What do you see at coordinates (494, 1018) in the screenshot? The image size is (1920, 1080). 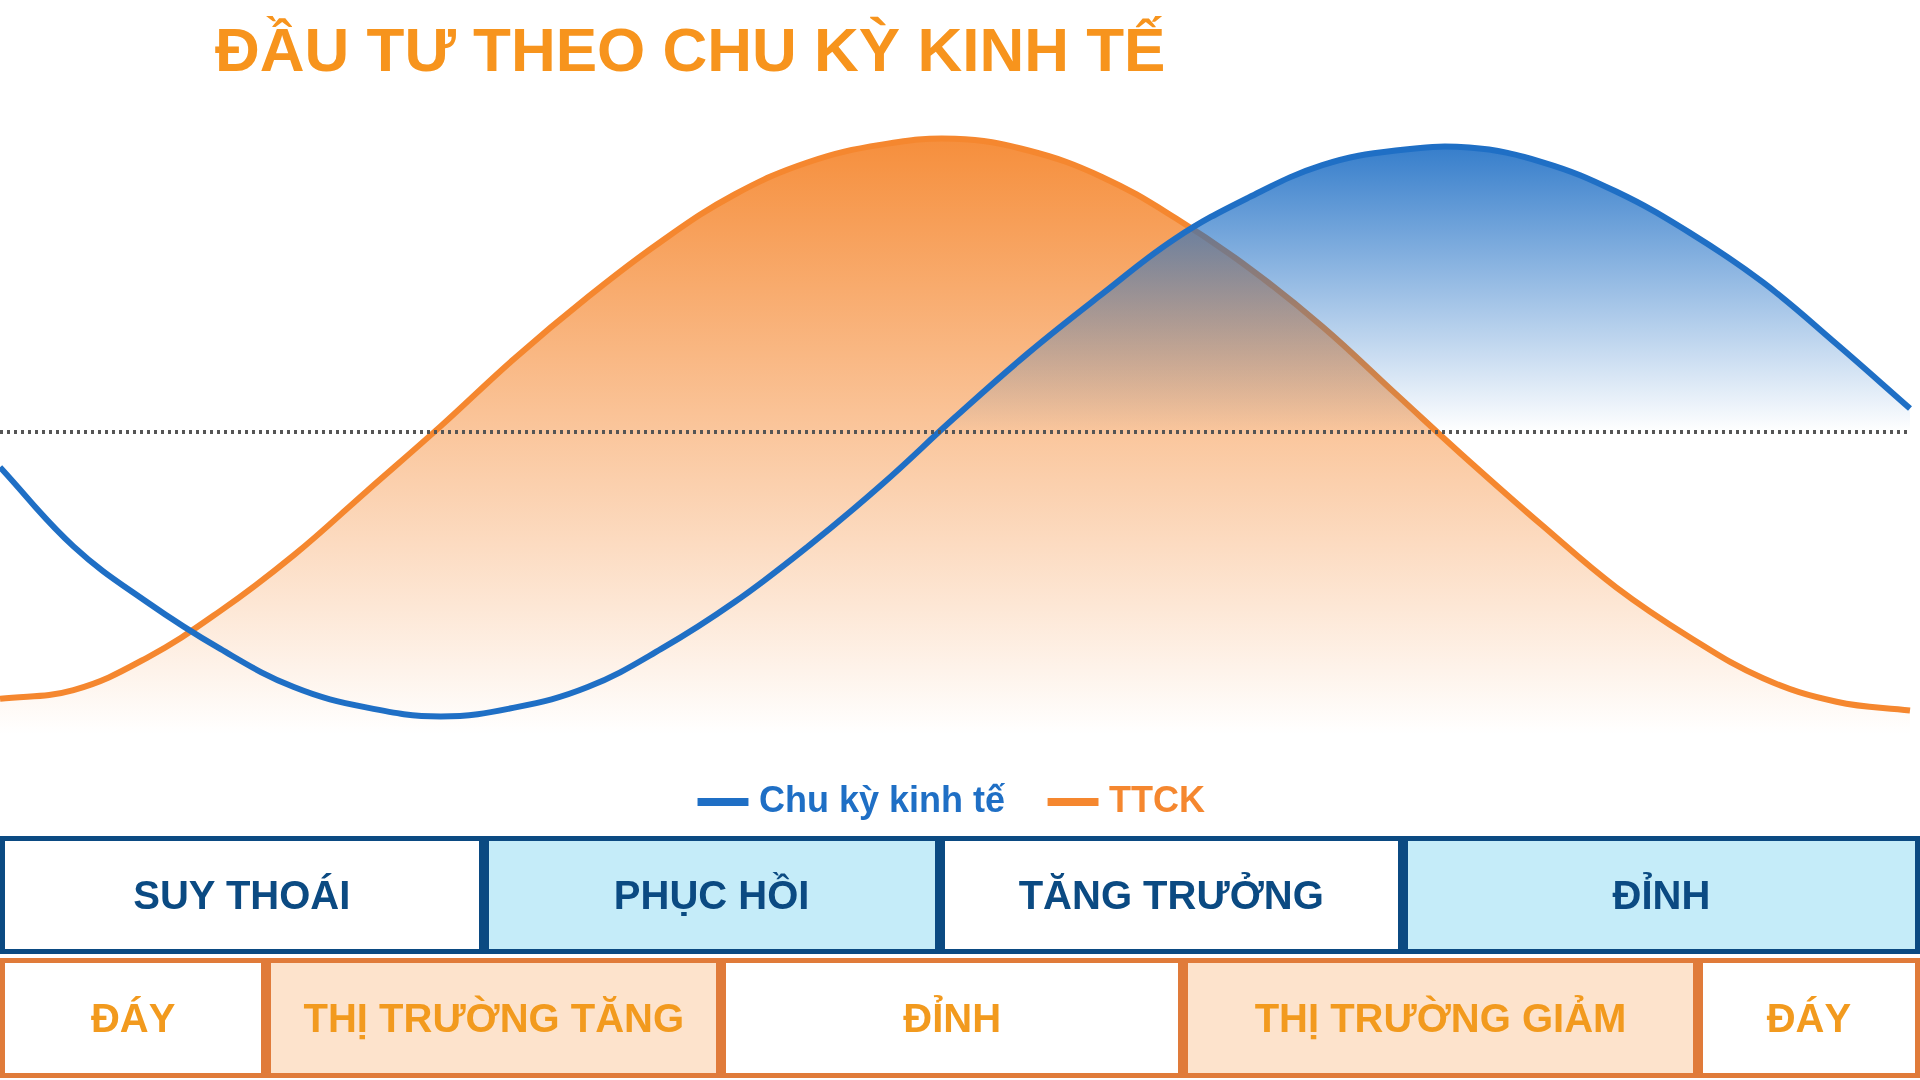 I see `text: THỊ TRƯỜNG TĂNG` at bounding box center [494, 1018].